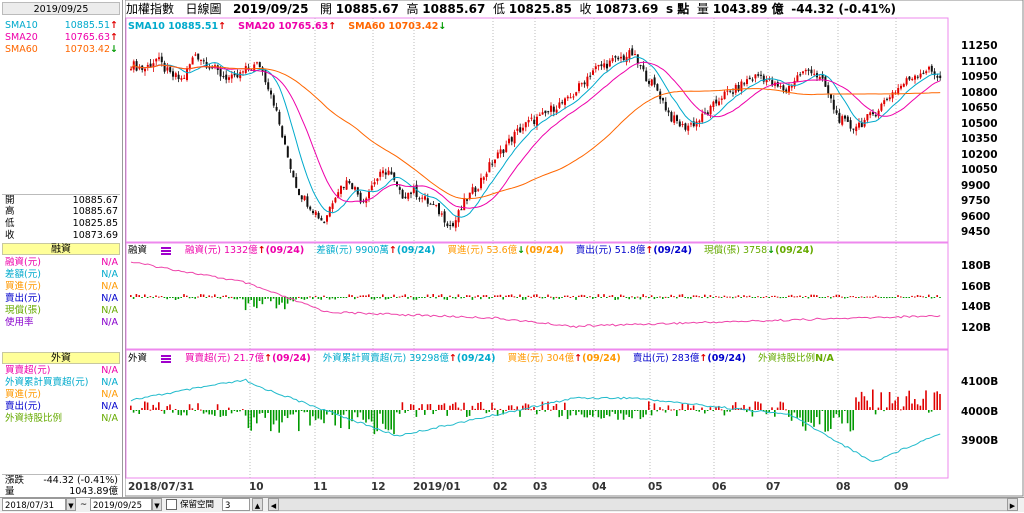  I want to click on from-date-dropdown: ▼, so click(71, 504).